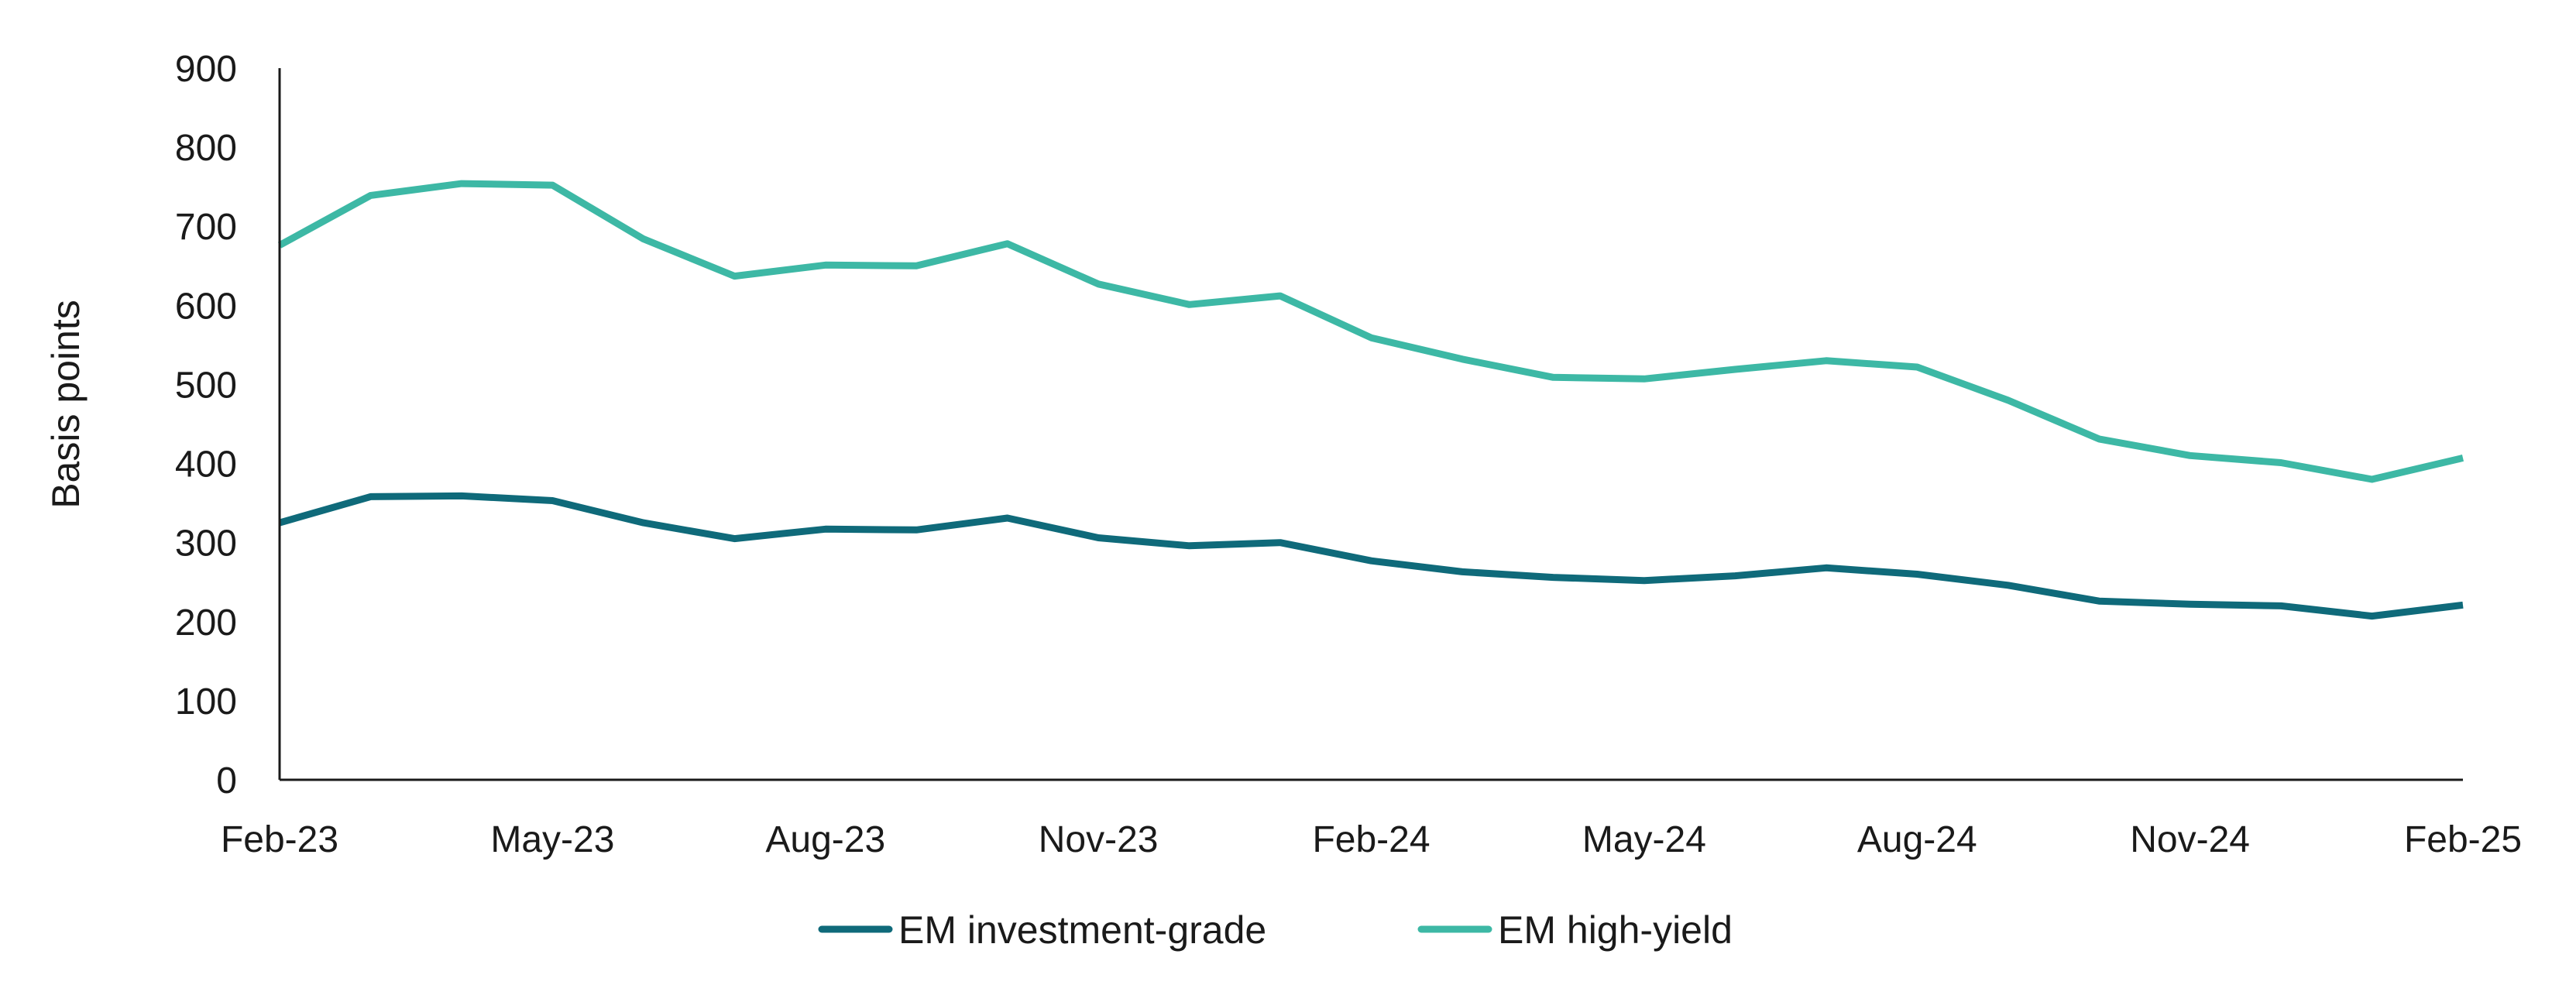 This screenshot has height=985, width=2576. I want to click on x-tick-label: Nov-23, so click(1099, 839).